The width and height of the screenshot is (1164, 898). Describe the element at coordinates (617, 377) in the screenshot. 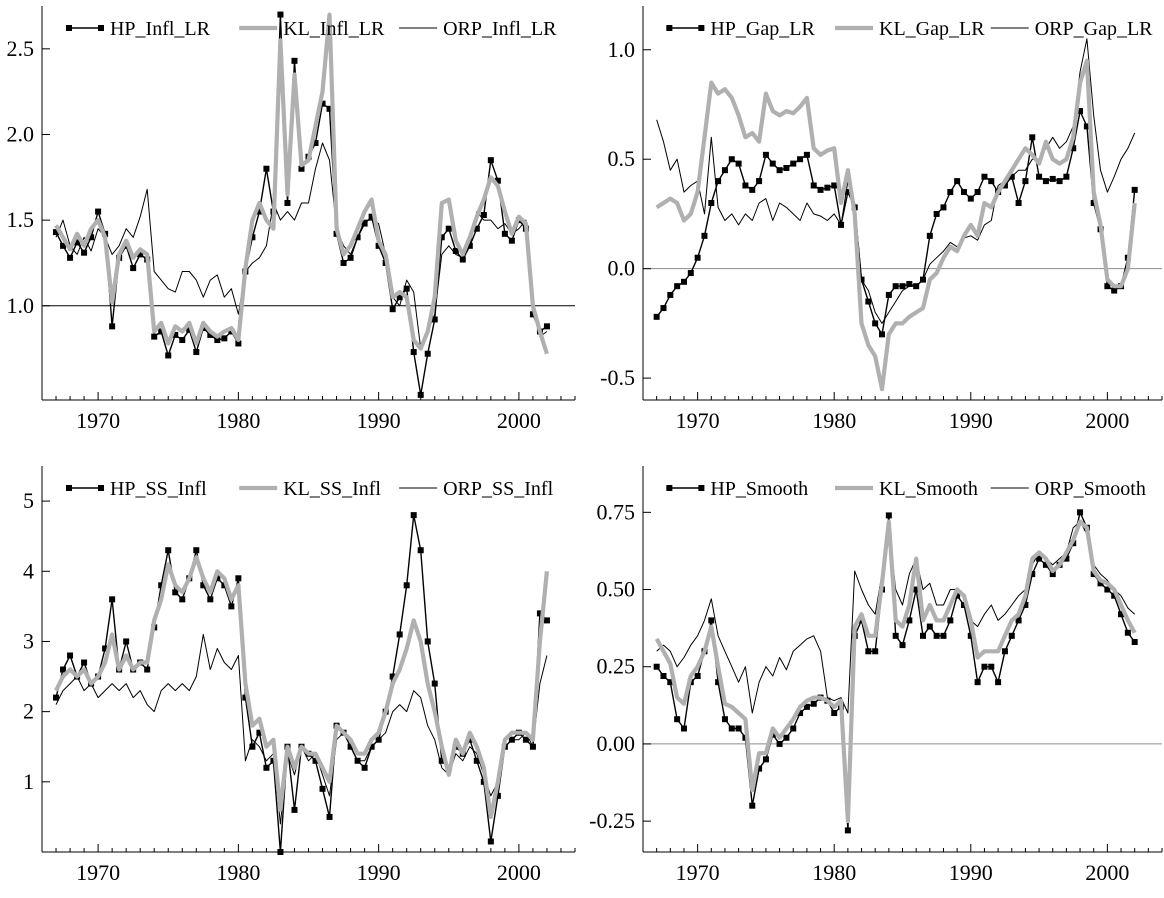

I see `y-tick-label: -0.5` at that location.